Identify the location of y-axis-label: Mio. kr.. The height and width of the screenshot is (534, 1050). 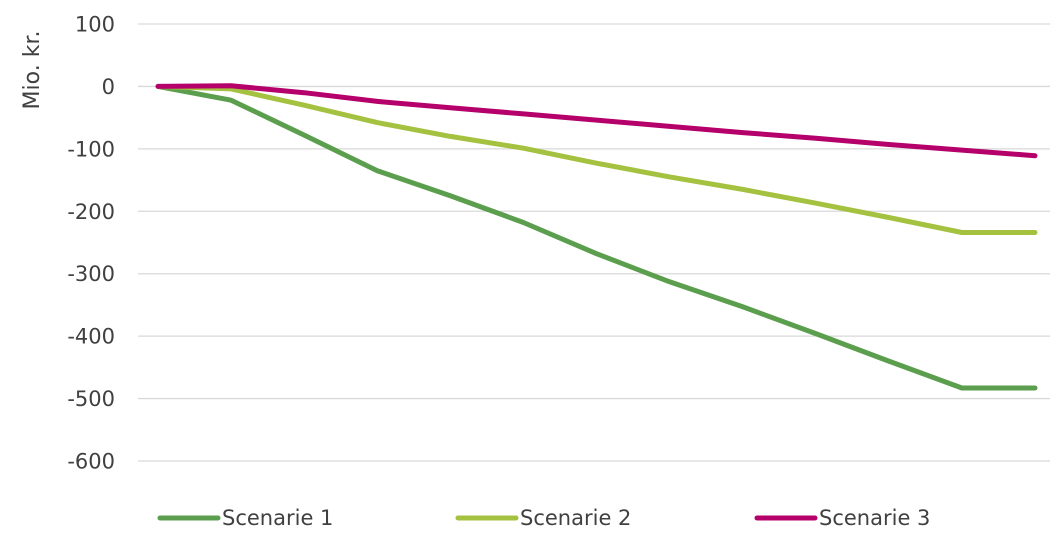
(32, 70).